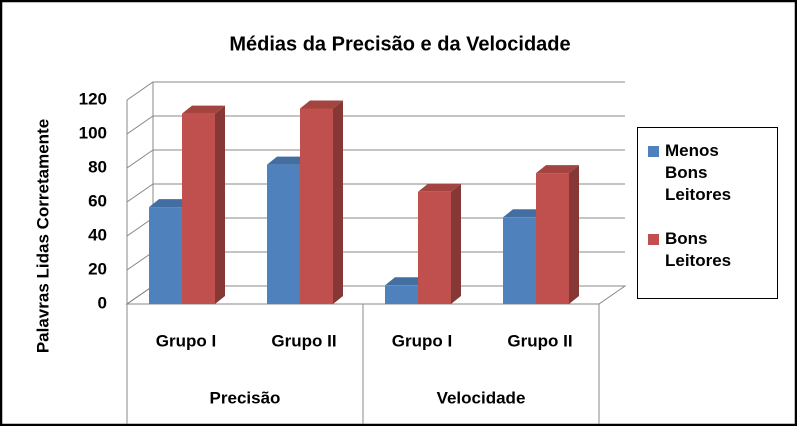  I want to click on y-tick-label: 80, so click(97, 166).